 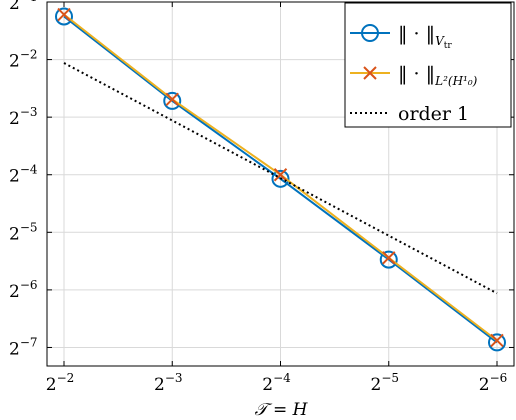 What do you see at coordinates (282, 378) in the screenshot?
I see `x-tick-exponent: −4` at bounding box center [282, 378].